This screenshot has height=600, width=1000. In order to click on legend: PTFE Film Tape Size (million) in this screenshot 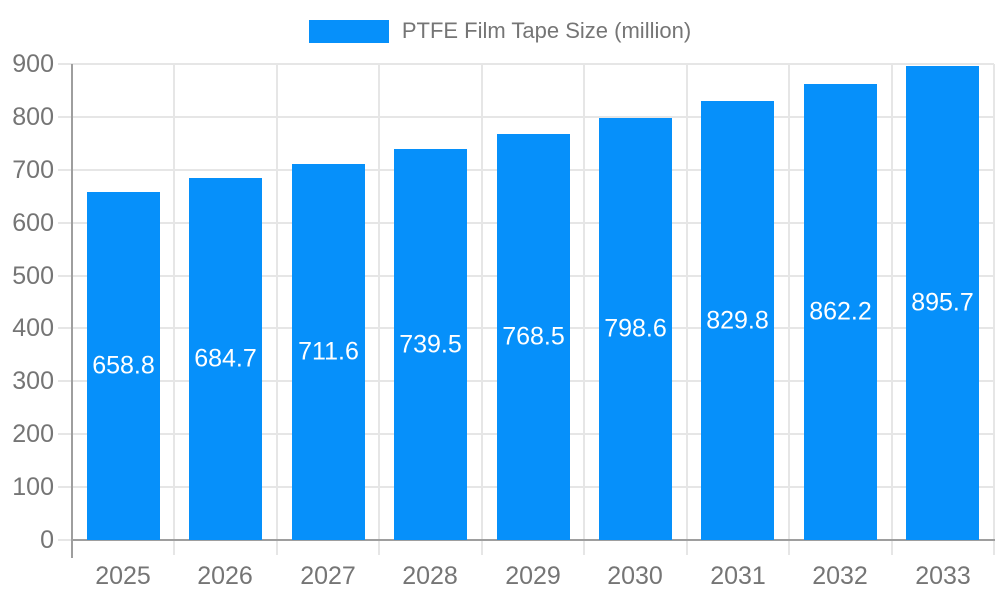, I will do `click(500, 31)`.